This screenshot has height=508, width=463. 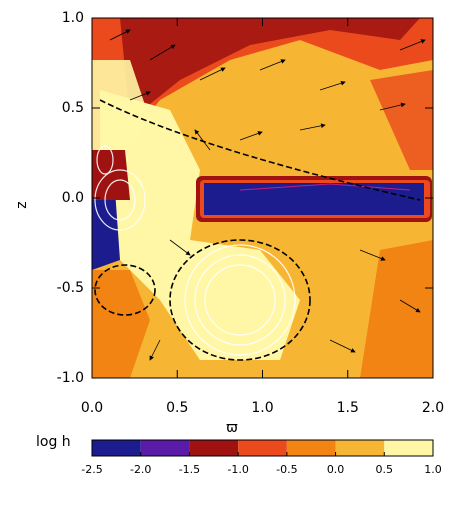 I want to click on x-tick-label: 2.0, so click(x=433, y=408).